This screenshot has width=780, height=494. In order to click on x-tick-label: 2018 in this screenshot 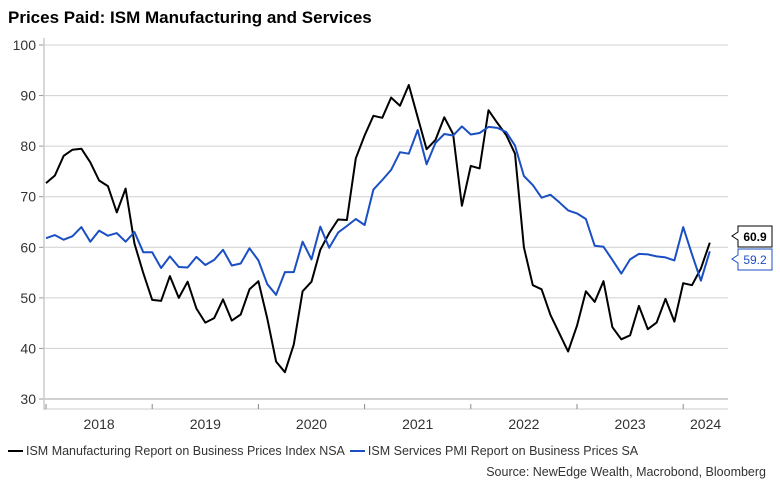, I will do `click(99, 424)`.